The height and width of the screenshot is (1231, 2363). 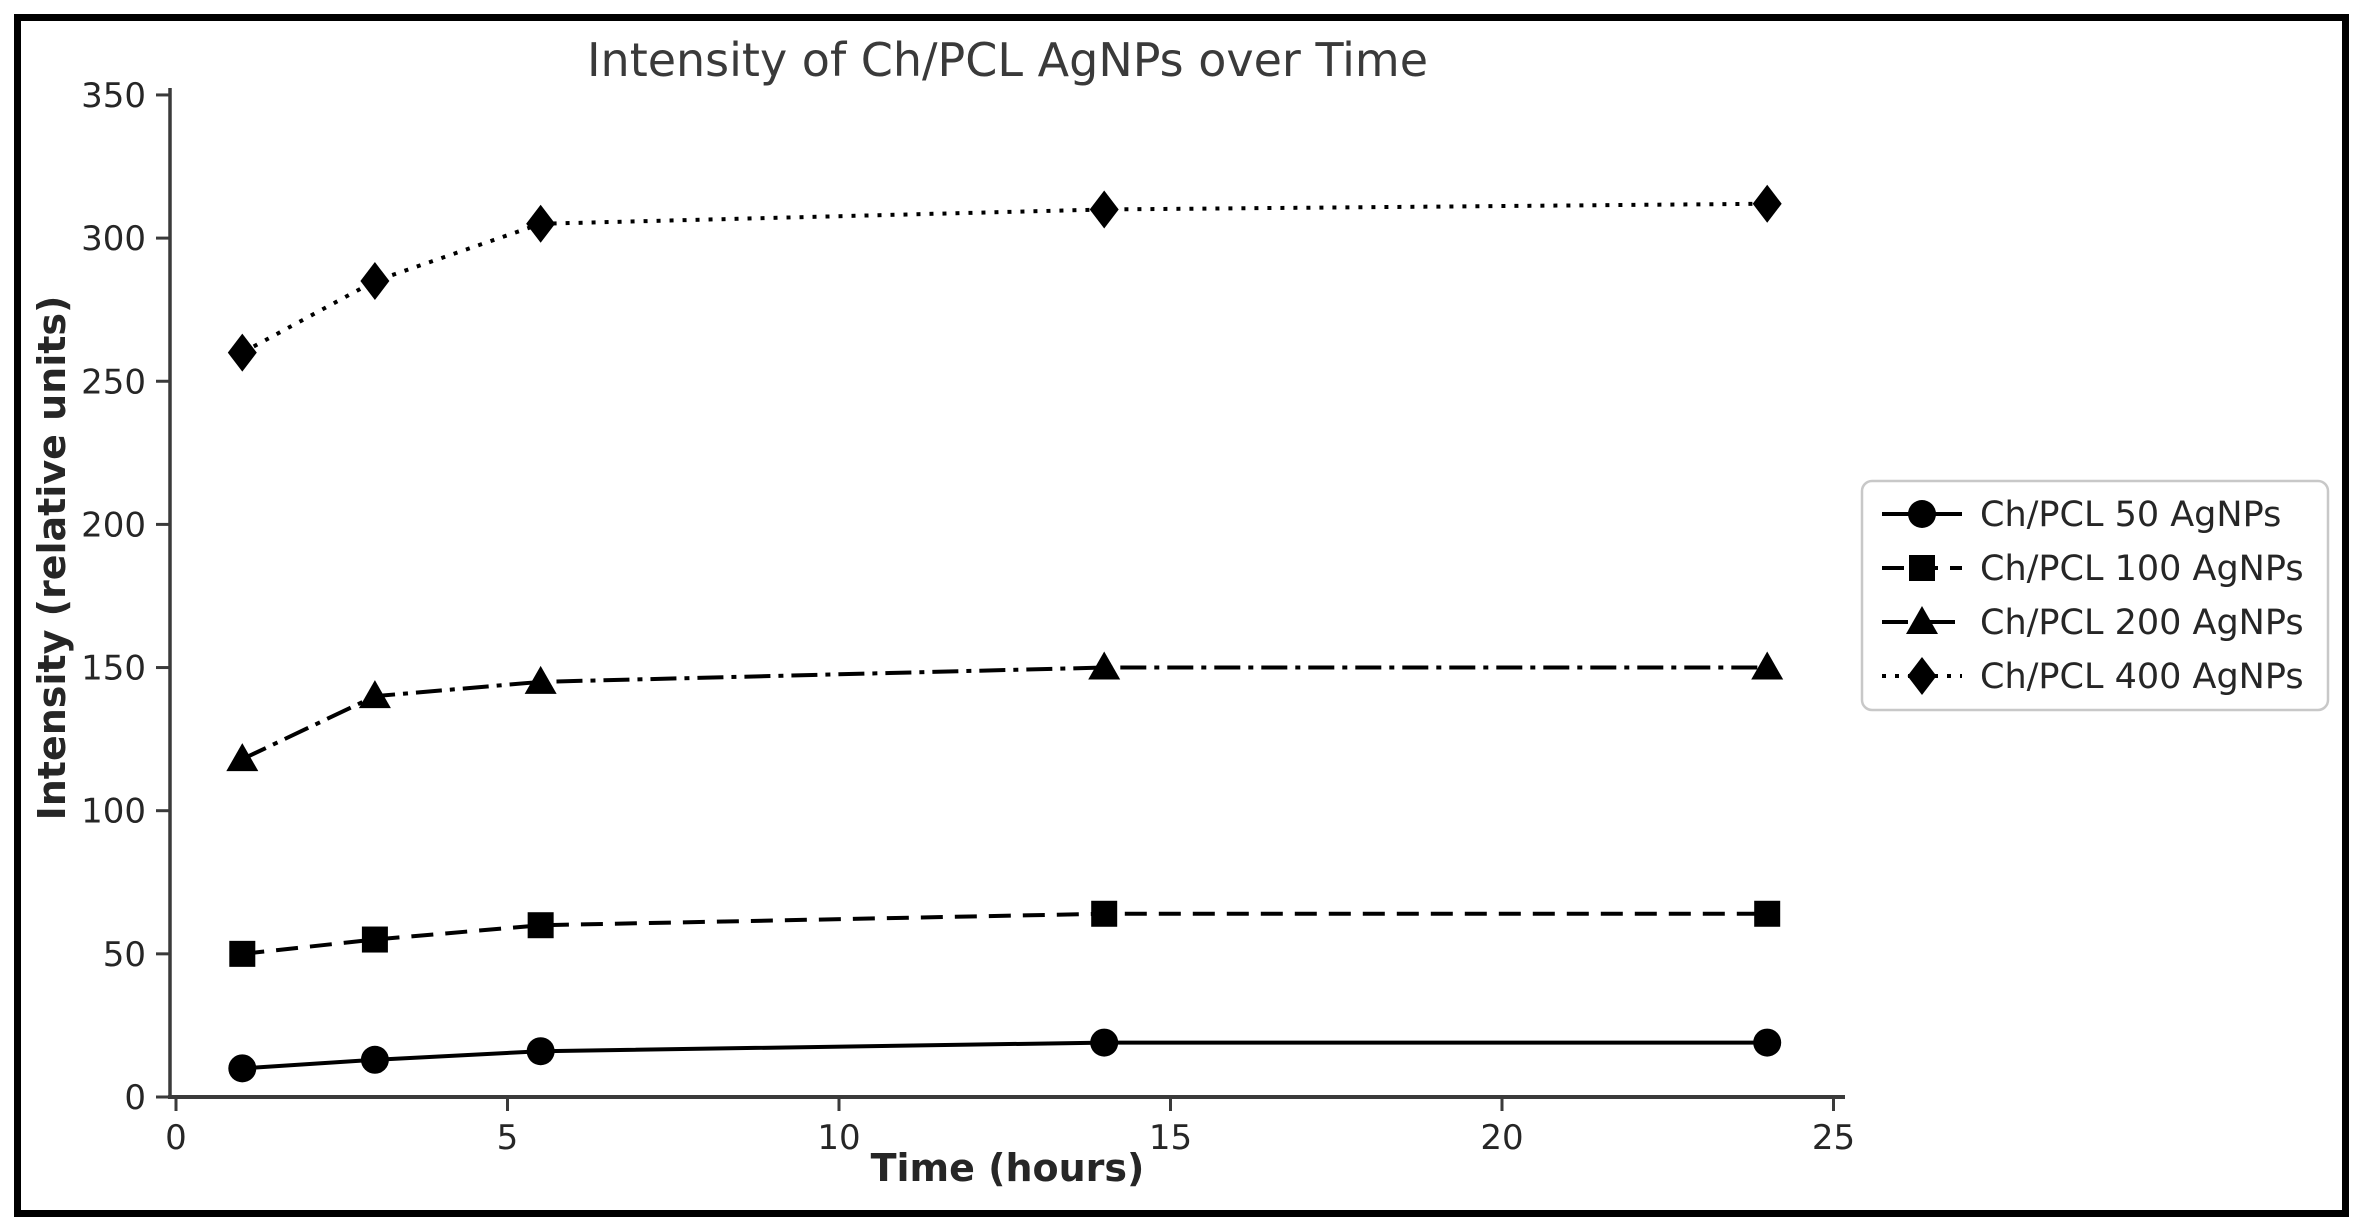 What do you see at coordinates (508, 1138) in the screenshot?
I see `x-tick-label: 5` at bounding box center [508, 1138].